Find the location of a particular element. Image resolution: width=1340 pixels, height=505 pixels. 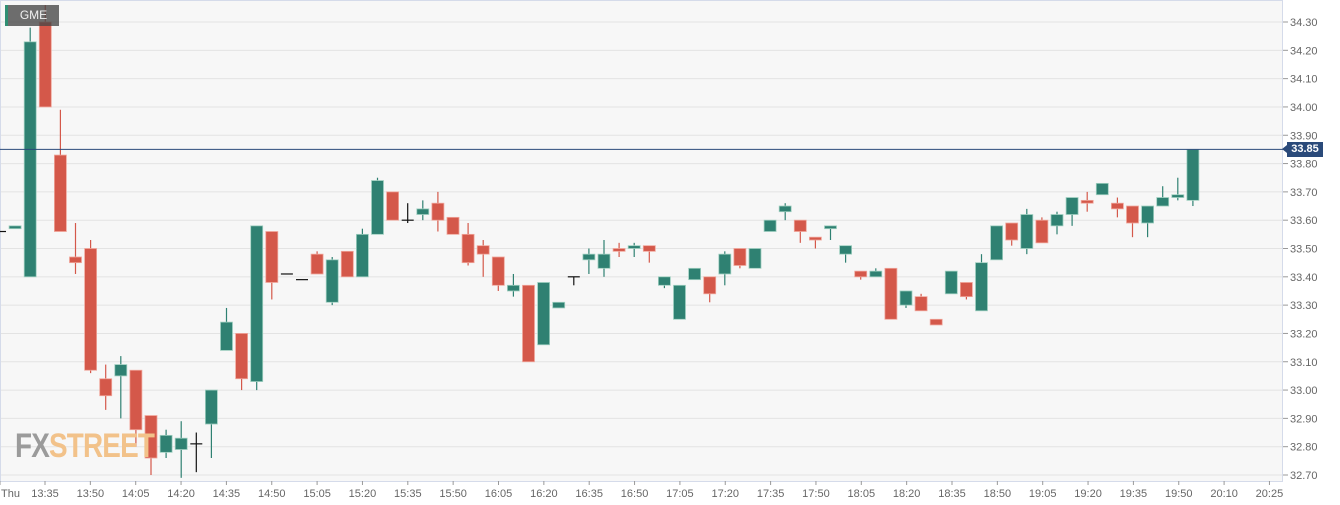

x-tick-label: 16:05 is located at coordinates (499, 494).